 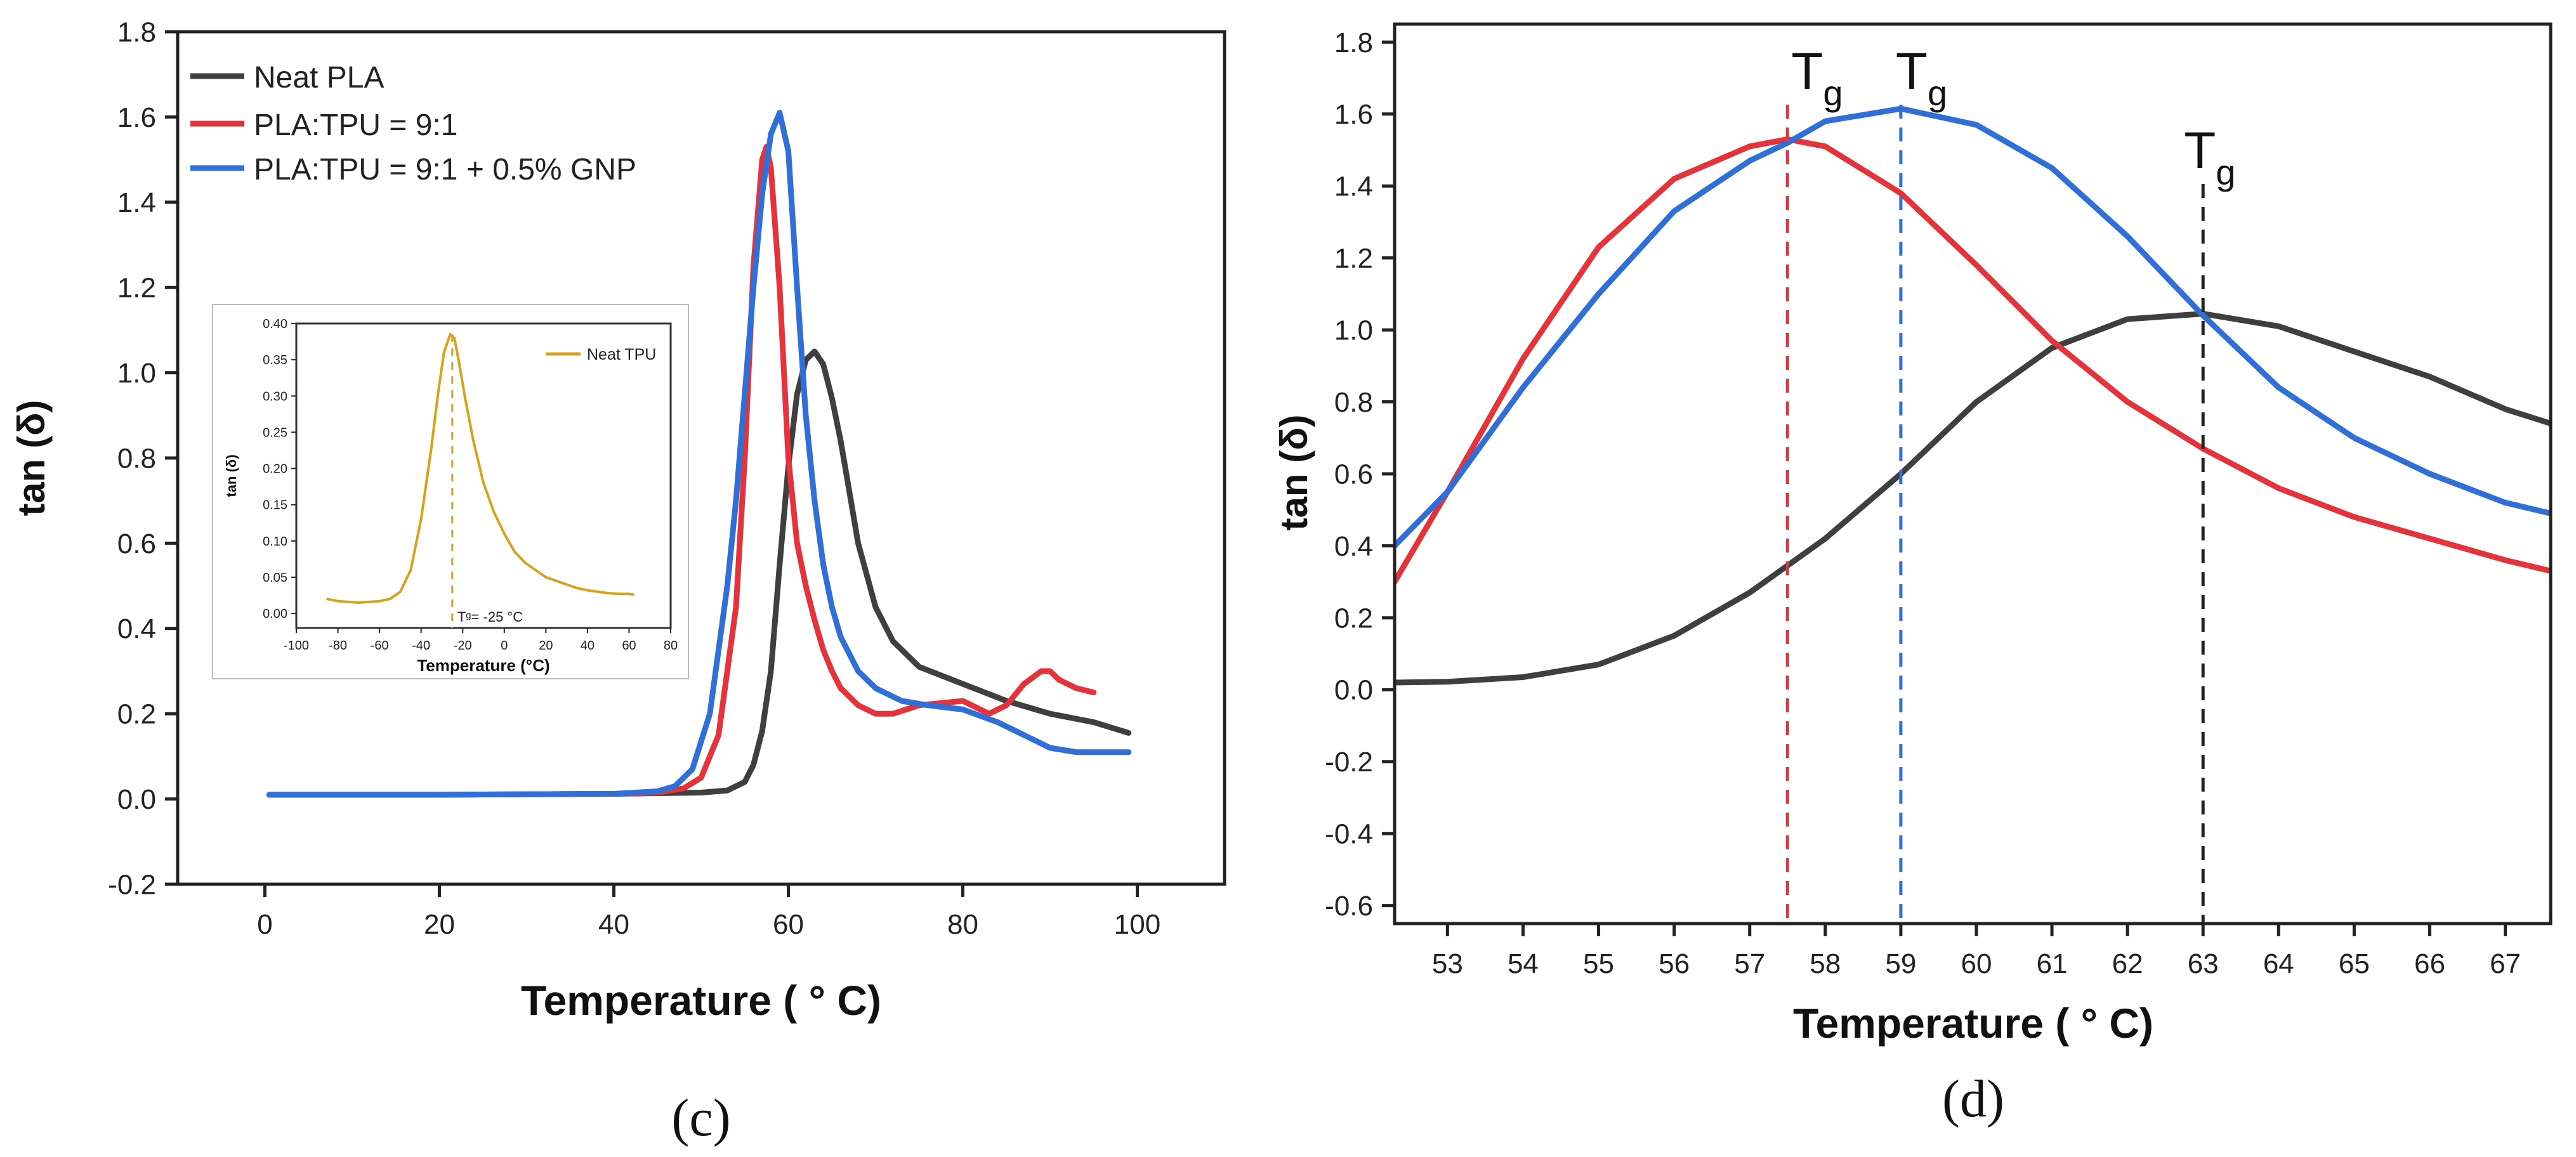 I want to click on y-tick-label: 0.20, so click(x=275, y=469).